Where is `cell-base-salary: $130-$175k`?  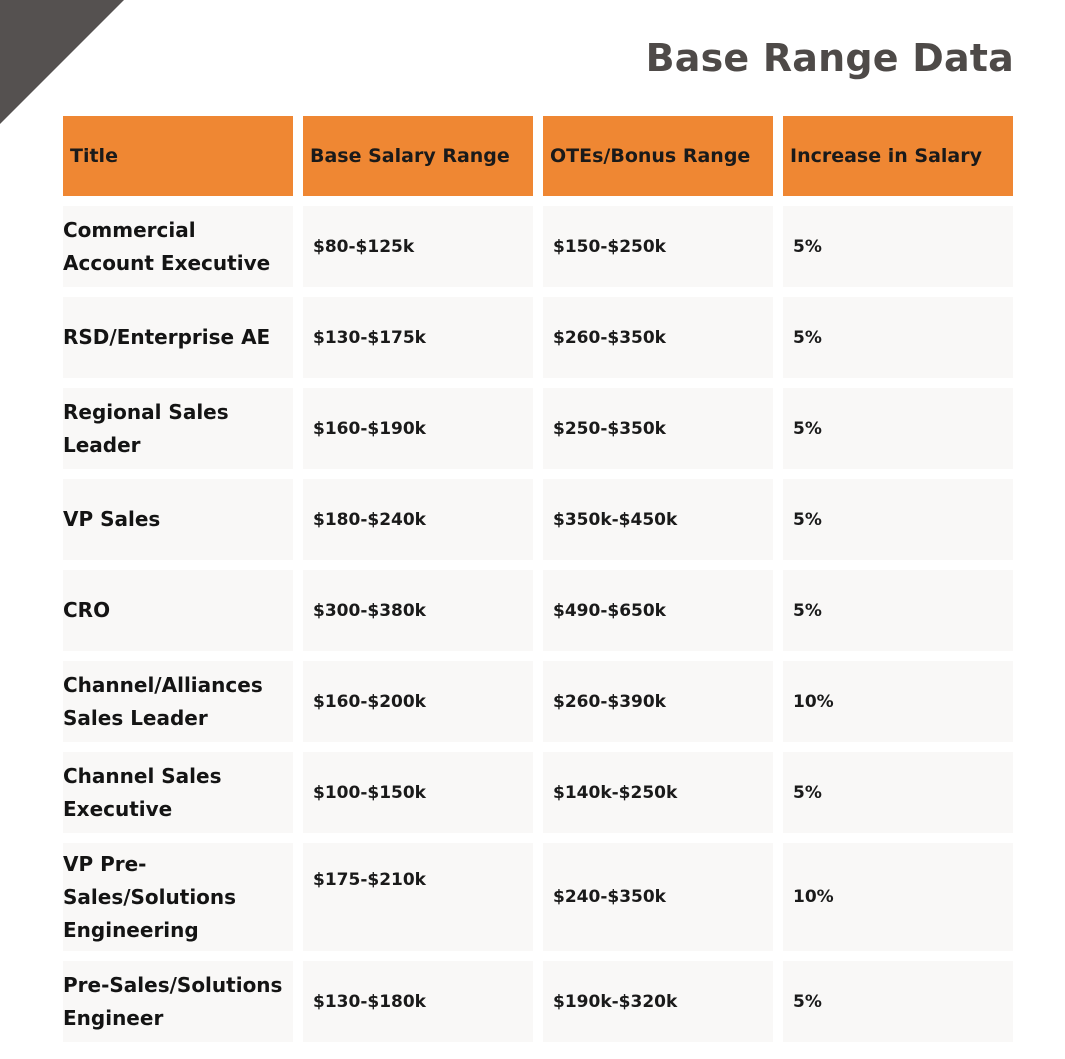
cell-base-salary: $130-$175k is located at coordinates (418, 337).